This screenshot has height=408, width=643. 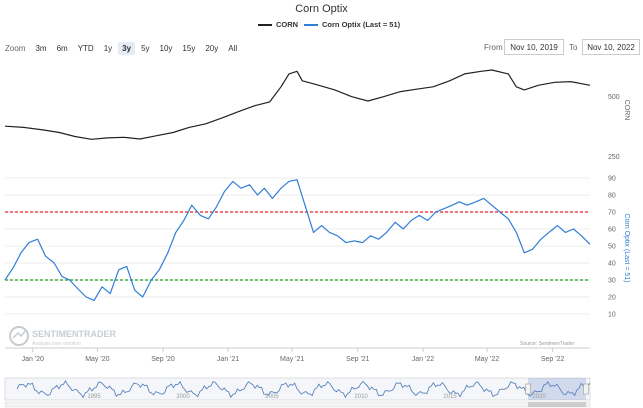 I want to click on legend: CORN Corn Optix (Last = 51), so click(x=321, y=27).